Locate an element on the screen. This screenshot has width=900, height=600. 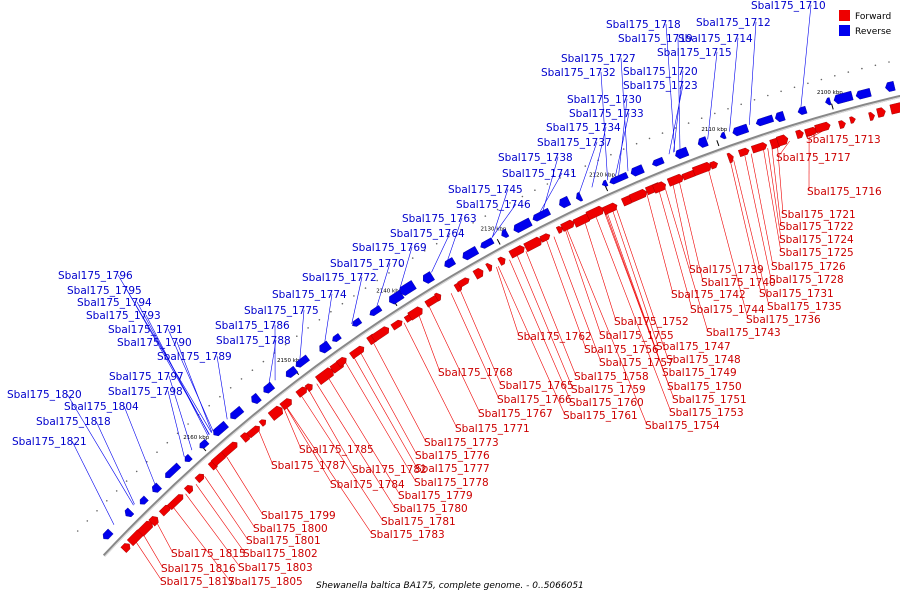
forward-gene-label: Sbal175_1785 is located at coordinates (336, 450).